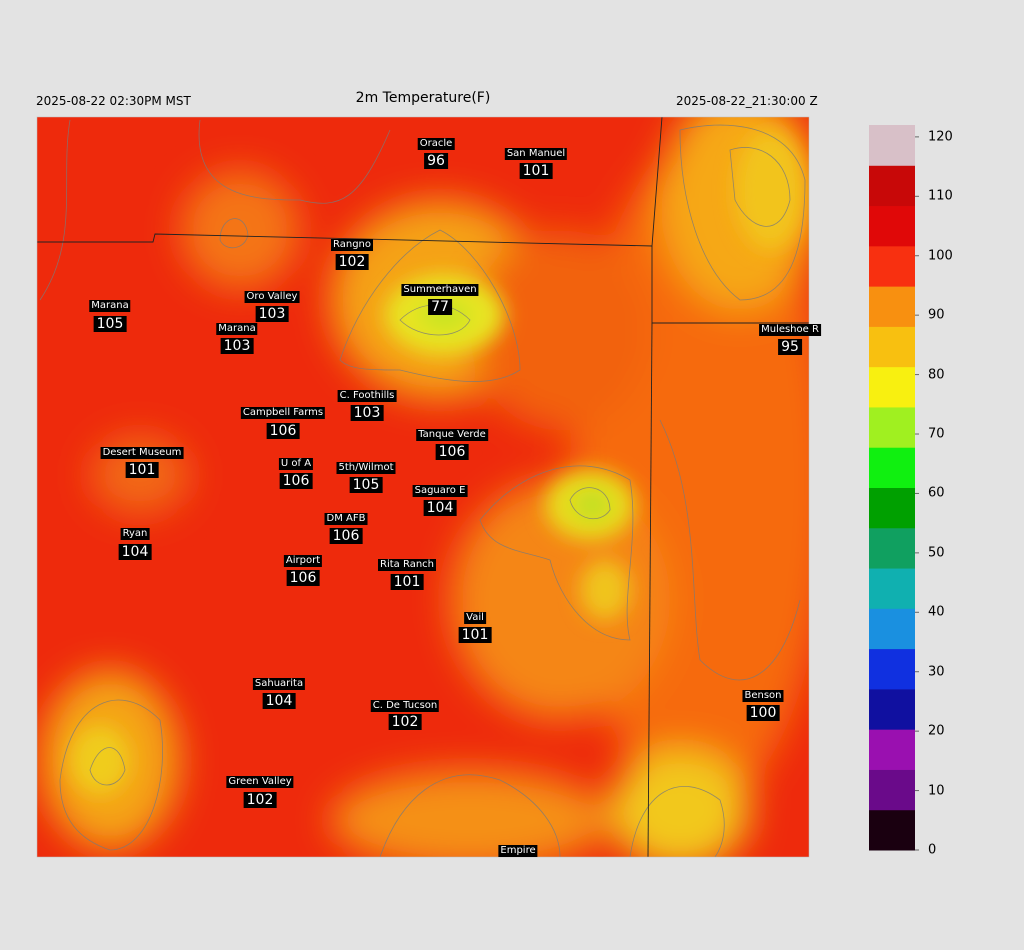  Describe the element at coordinates (936, 493) in the screenshot. I see `colorbar-tick-label: 60` at that location.